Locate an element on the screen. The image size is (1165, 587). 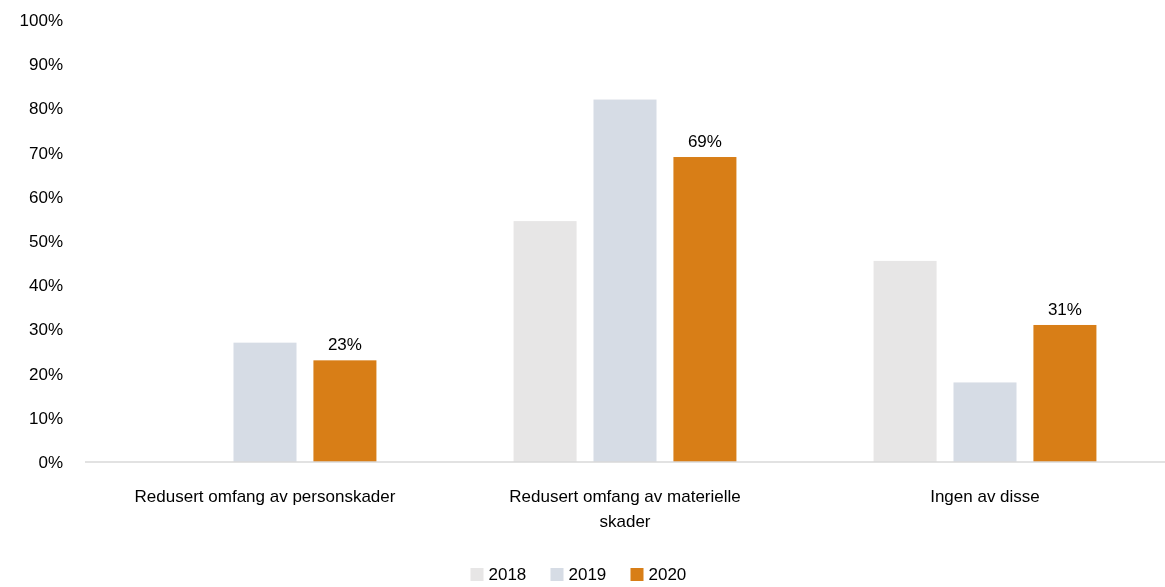
y-tick-label: 40% is located at coordinates (45, 286).